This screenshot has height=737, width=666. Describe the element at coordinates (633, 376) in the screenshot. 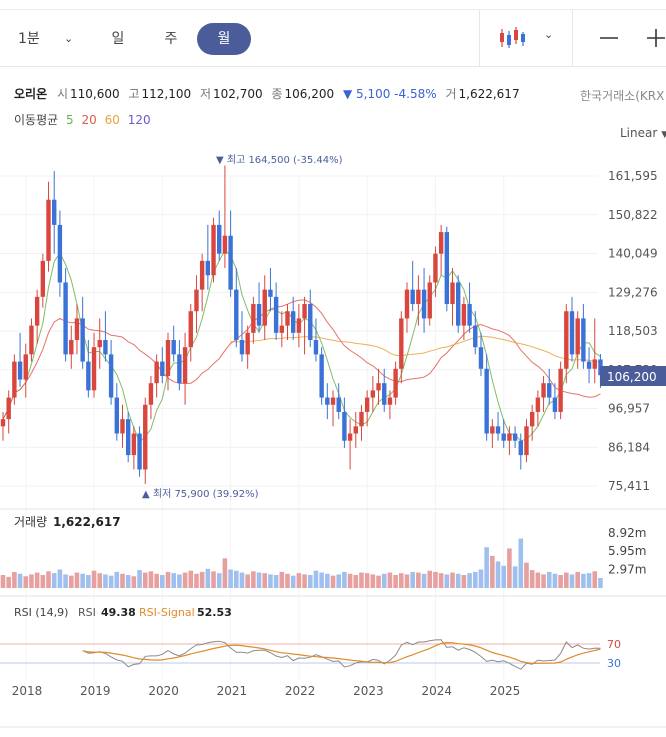

I see `current-price-tag: 106,200` at that location.